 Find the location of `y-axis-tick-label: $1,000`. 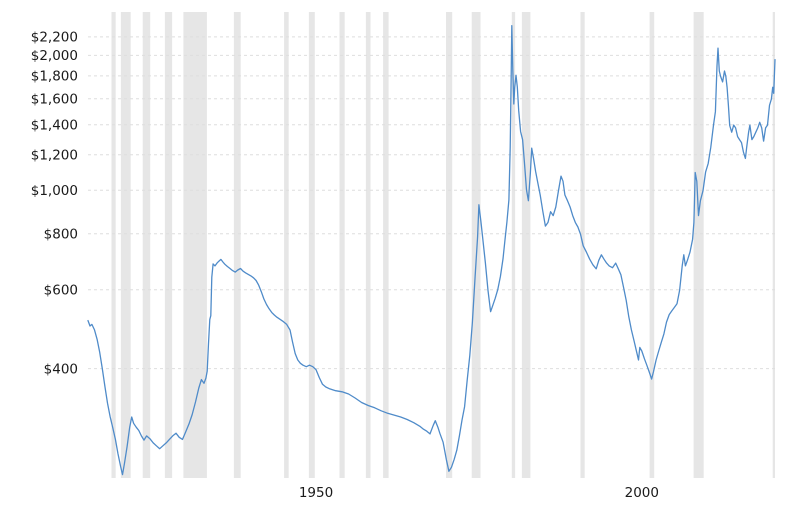

y-axis-tick-label: $1,000 is located at coordinates (54, 191).